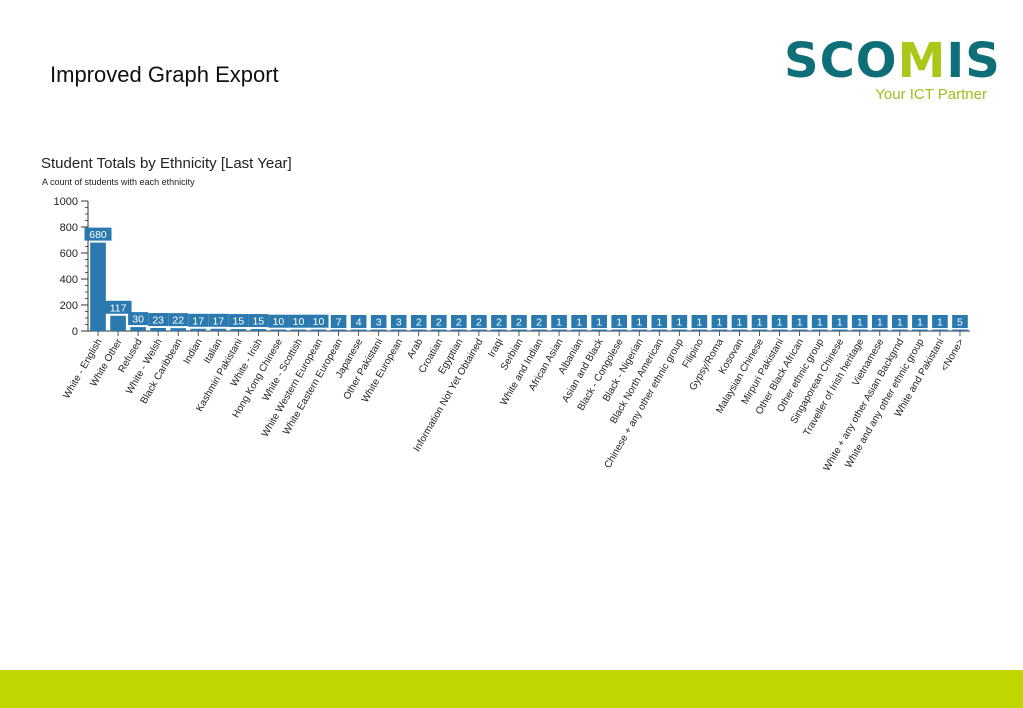  I want to click on logo-word-part2: M, so click(922, 61).